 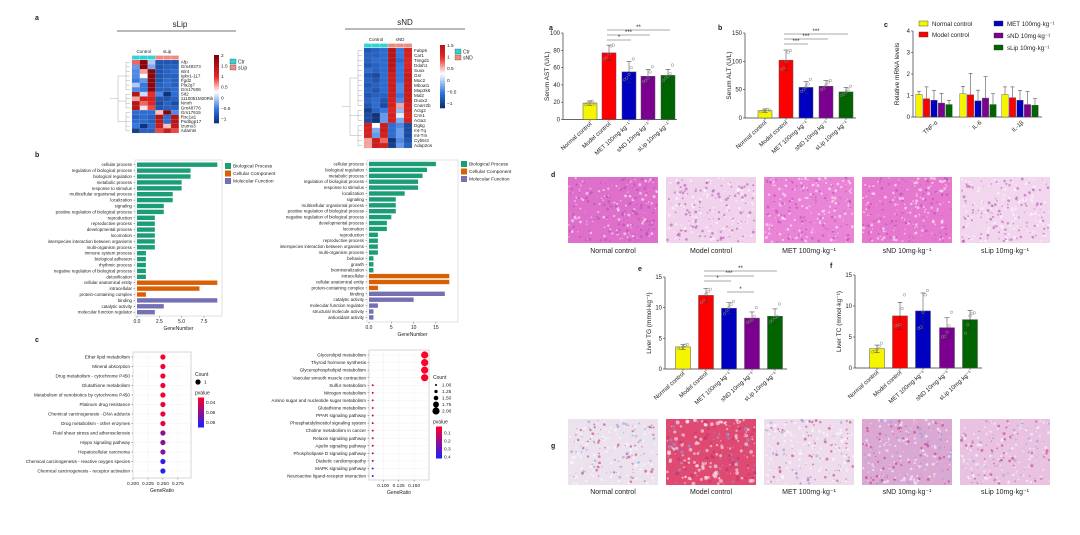 I want to click on y-tick-label: 2, so click(x=909, y=75).